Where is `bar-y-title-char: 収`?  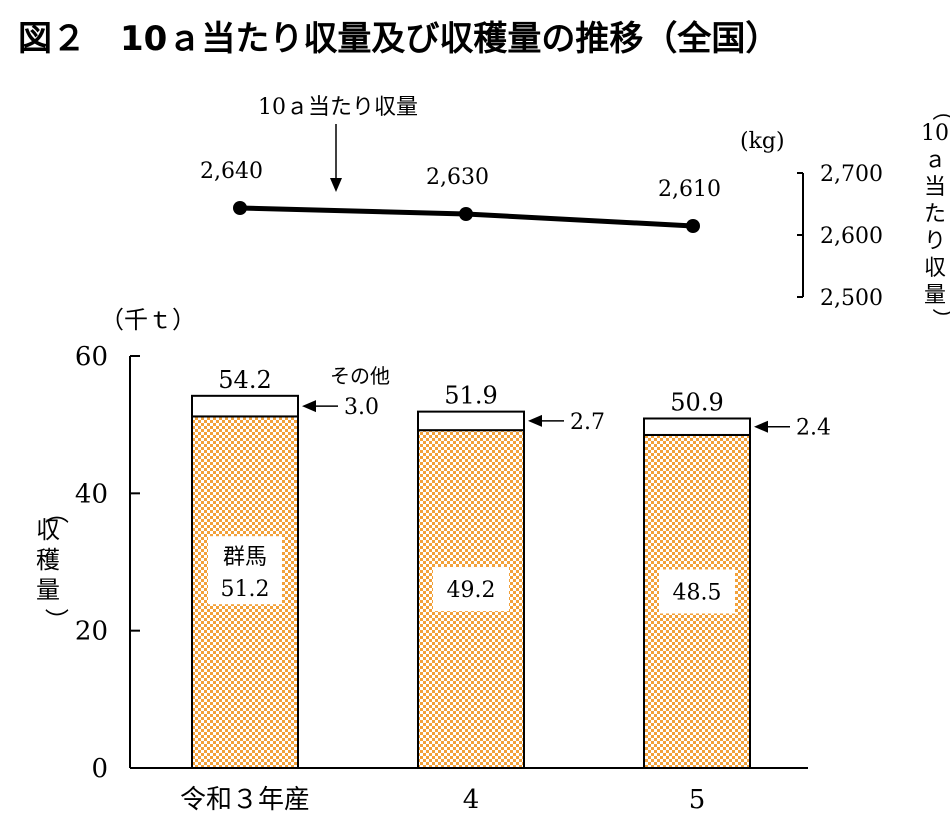
bar-y-title-char: 収 is located at coordinates (48, 530).